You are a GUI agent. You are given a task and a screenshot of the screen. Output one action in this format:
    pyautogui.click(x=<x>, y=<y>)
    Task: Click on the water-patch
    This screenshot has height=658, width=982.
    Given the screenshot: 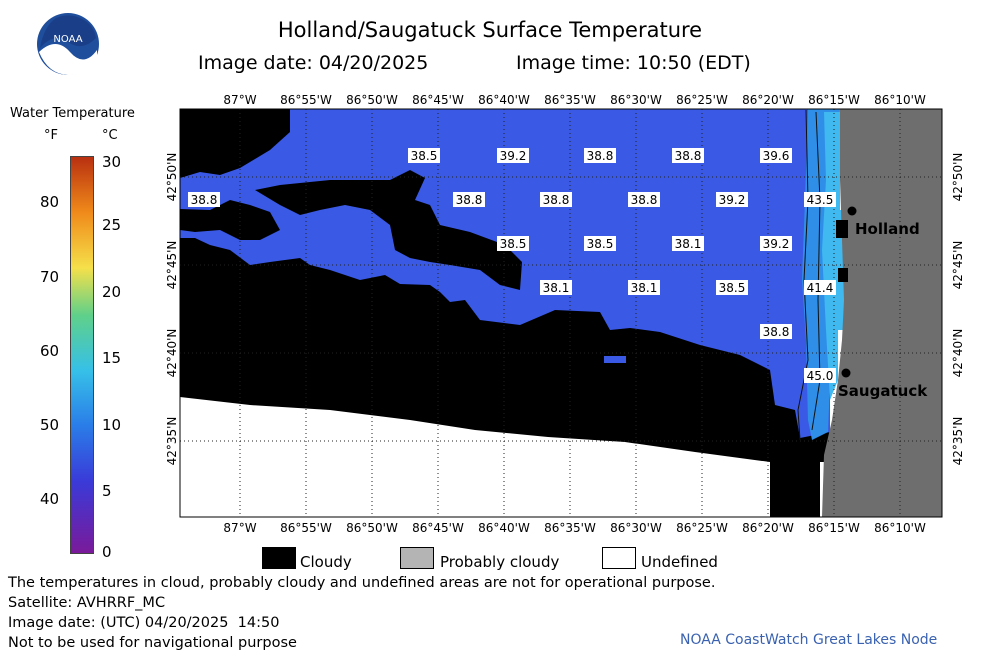 What is the action you would take?
    pyautogui.click(x=615, y=359)
    